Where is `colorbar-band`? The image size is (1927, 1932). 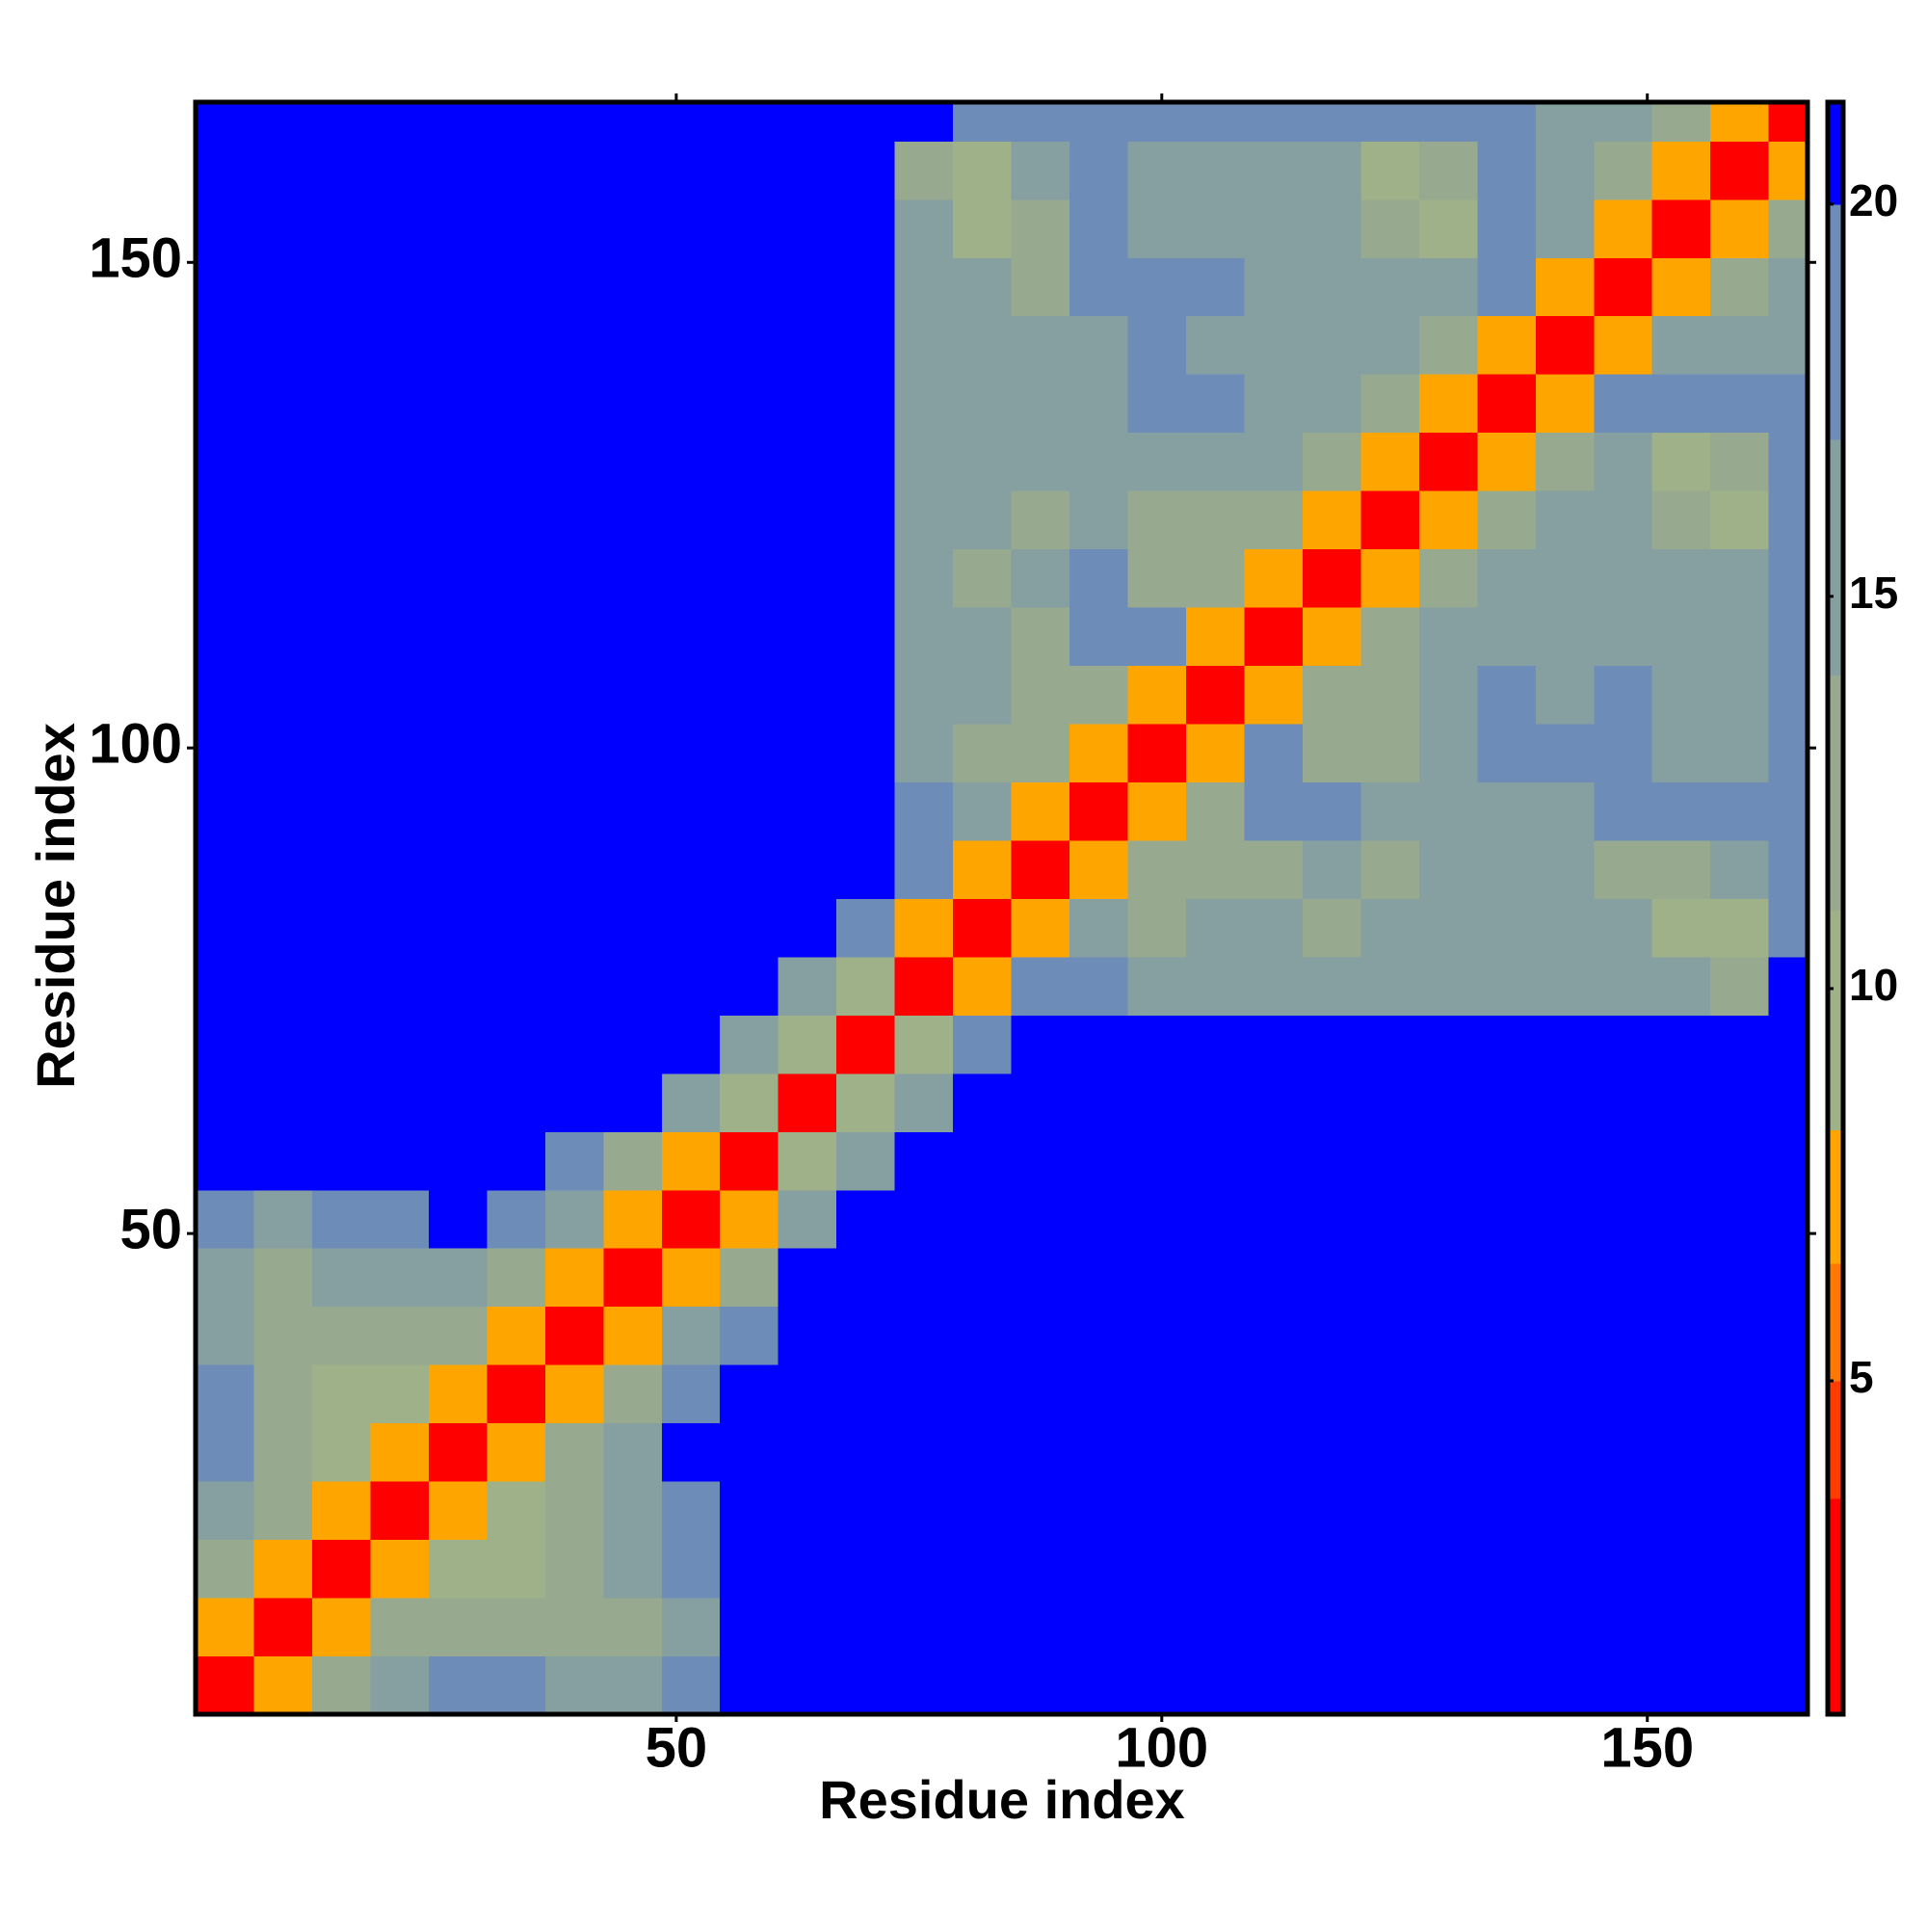
colorbar-band is located at coordinates (1835, 1440).